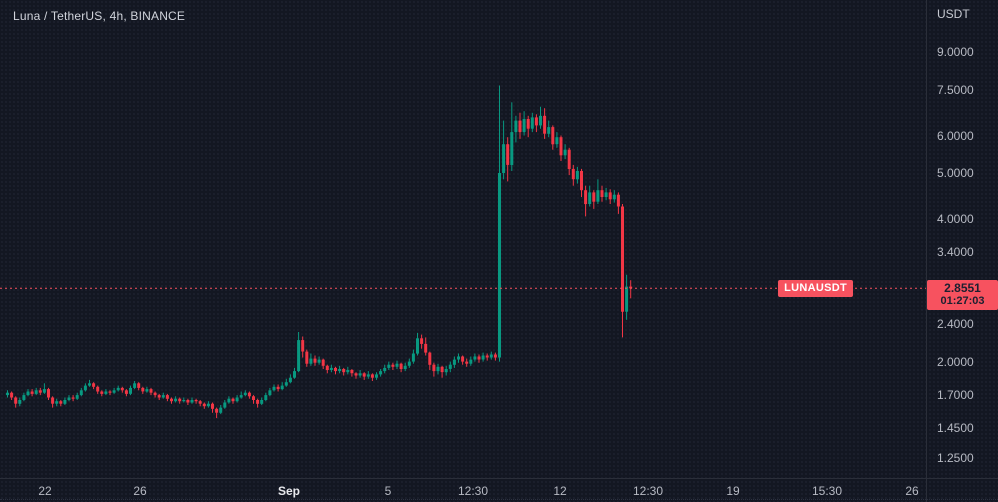 This screenshot has width=998, height=502. I want to click on time-tick-label: 15:30, so click(827, 490).